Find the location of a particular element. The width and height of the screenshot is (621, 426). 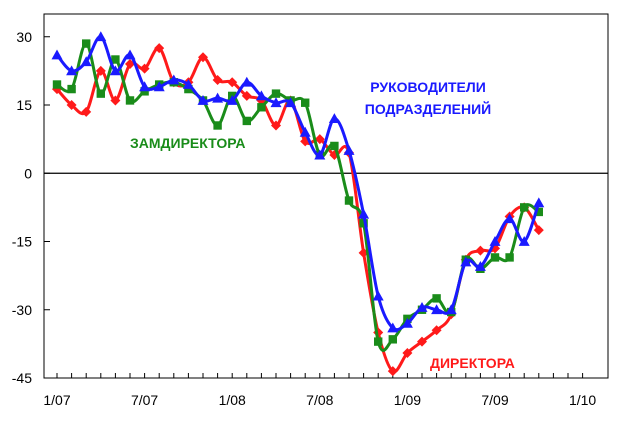

x-tick-label: 7/08 is located at coordinates (319, 400).